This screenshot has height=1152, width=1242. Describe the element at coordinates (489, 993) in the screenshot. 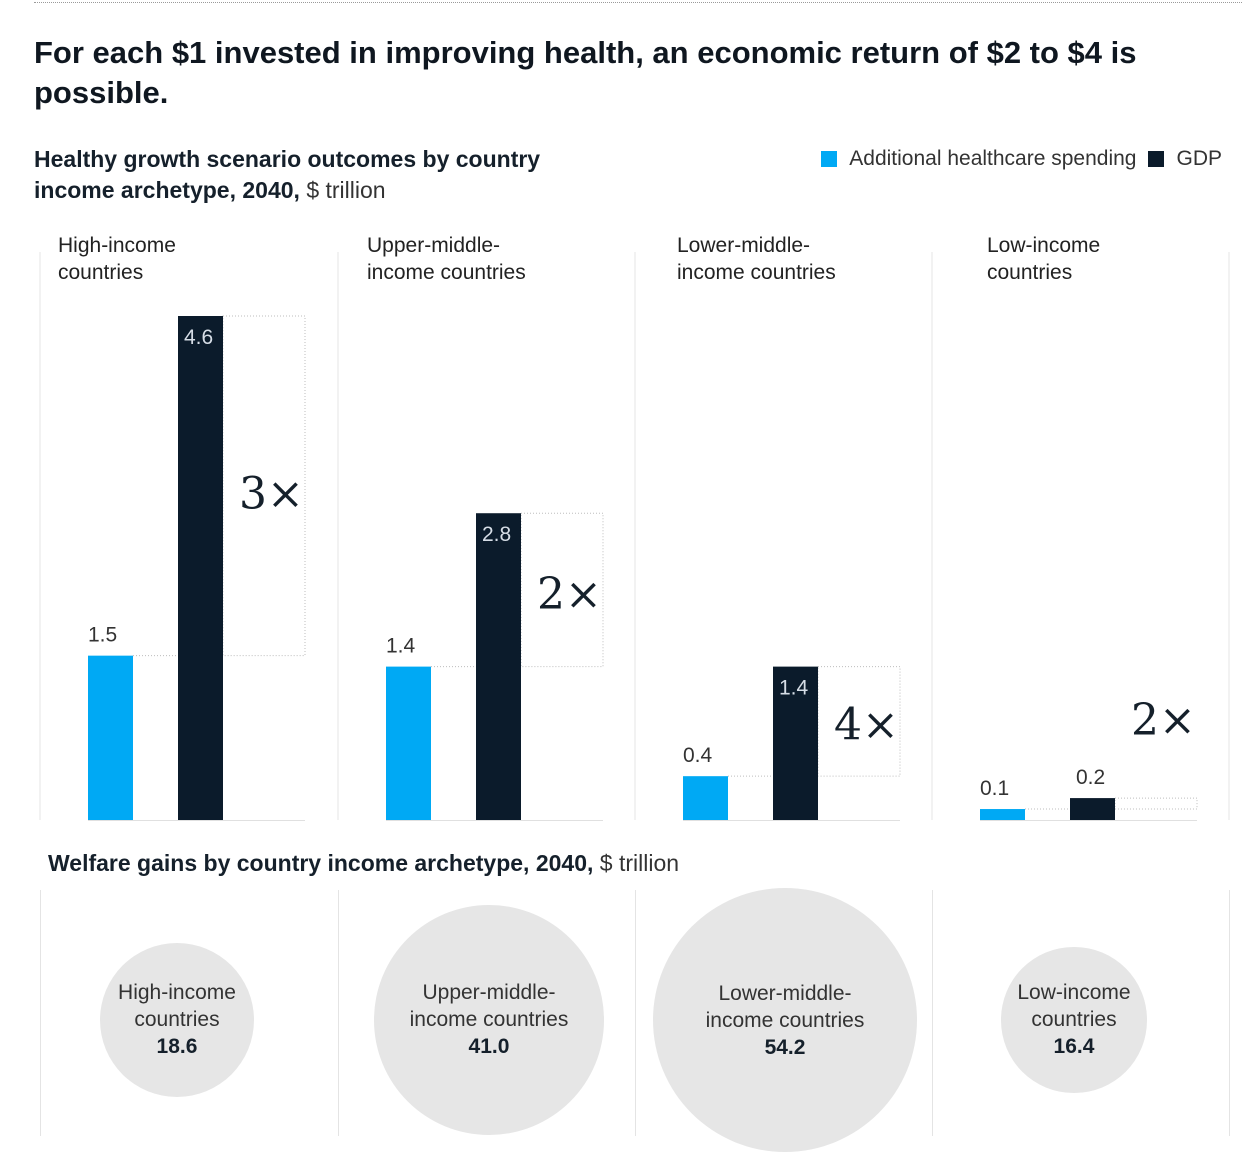

I see `welfare-bubble-name-line: Upper-middle-` at that location.